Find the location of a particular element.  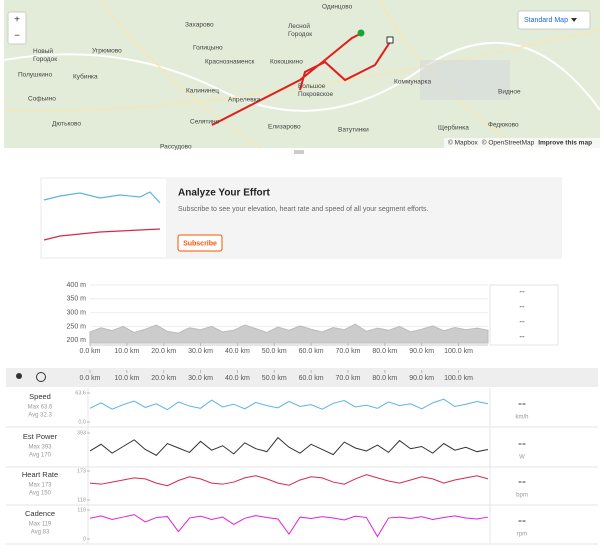

urban-area is located at coordinates (465, 80).